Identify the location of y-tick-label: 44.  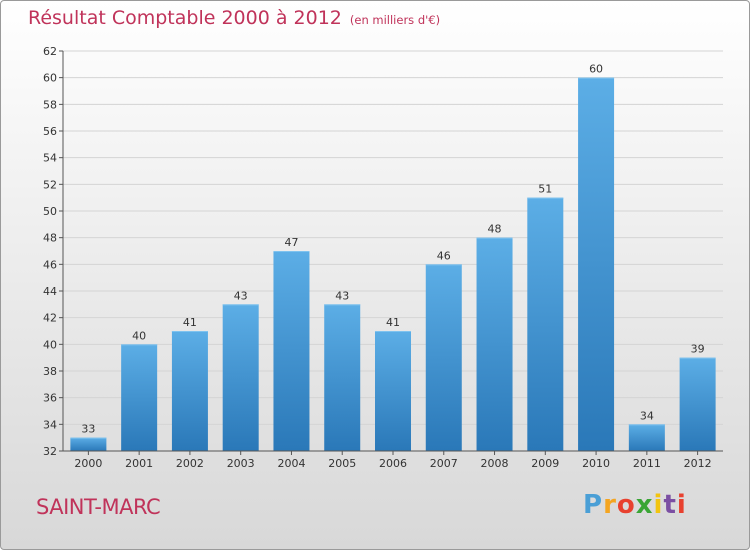
(50, 291).